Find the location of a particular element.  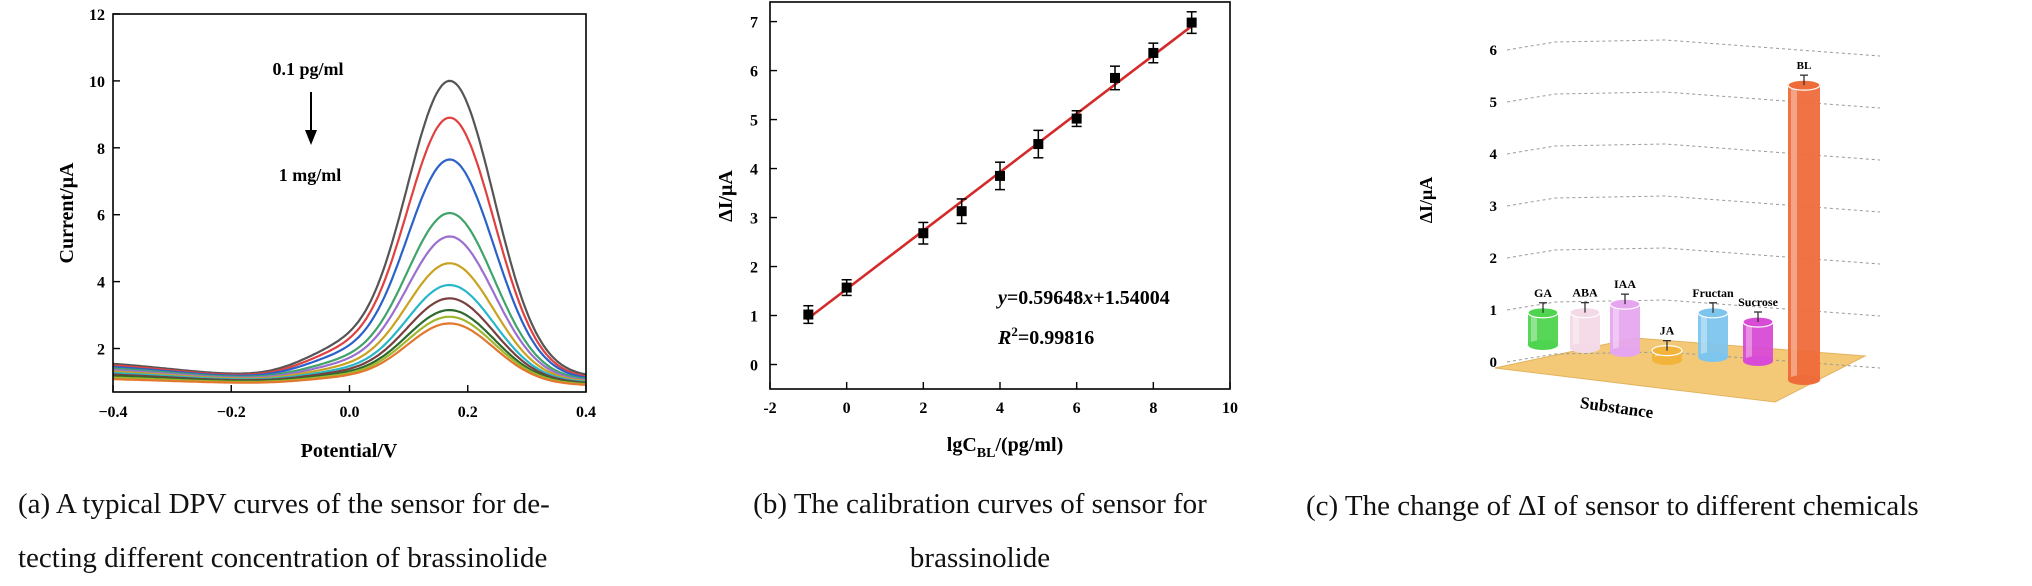

selectivity-ytick-label: 5 is located at coordinates (1494, 103).